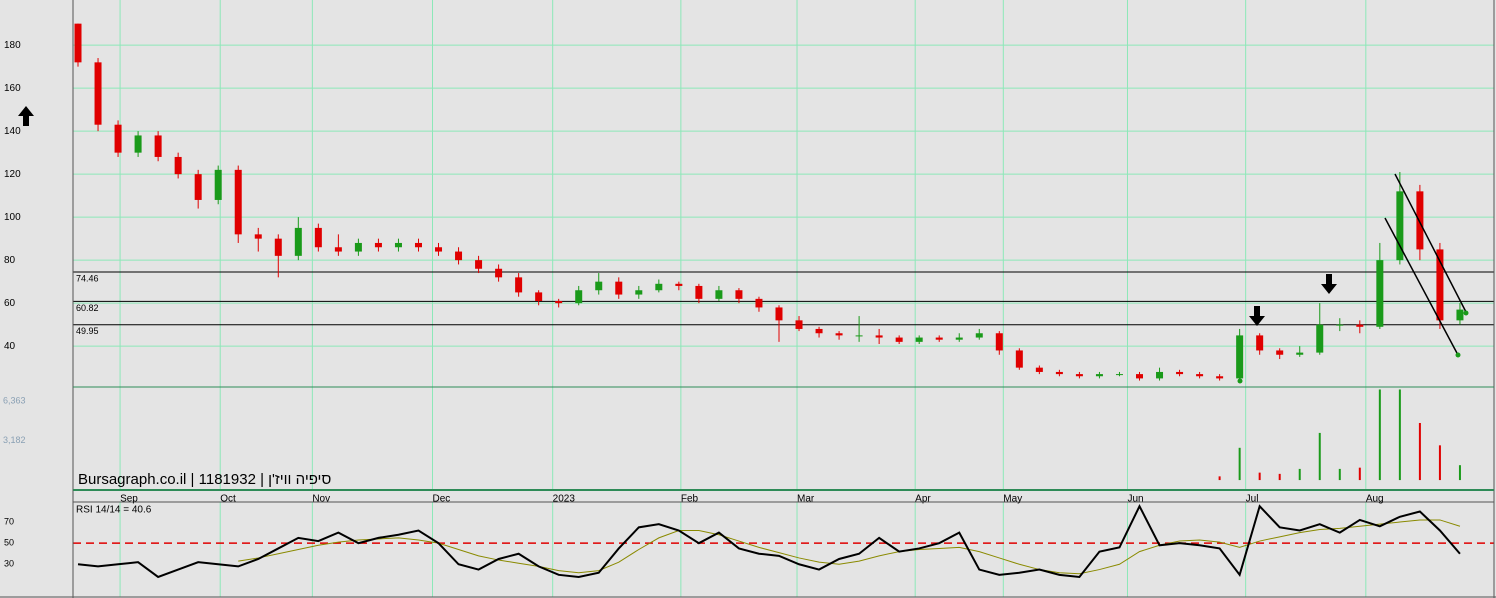 This screenshot has height=598, width=1496. I want to click on up-arrow, so click(26, 116).